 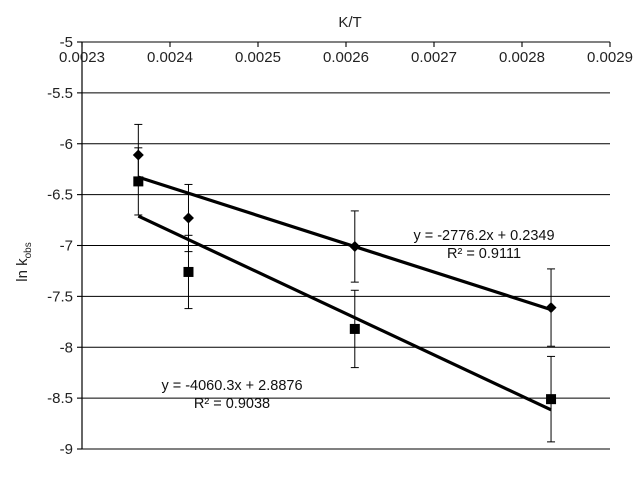 What do you see at coordinates (258, 57) in the screenshot?
I see `x-tick-label: 0.0025` at bounding box center [258, 57].